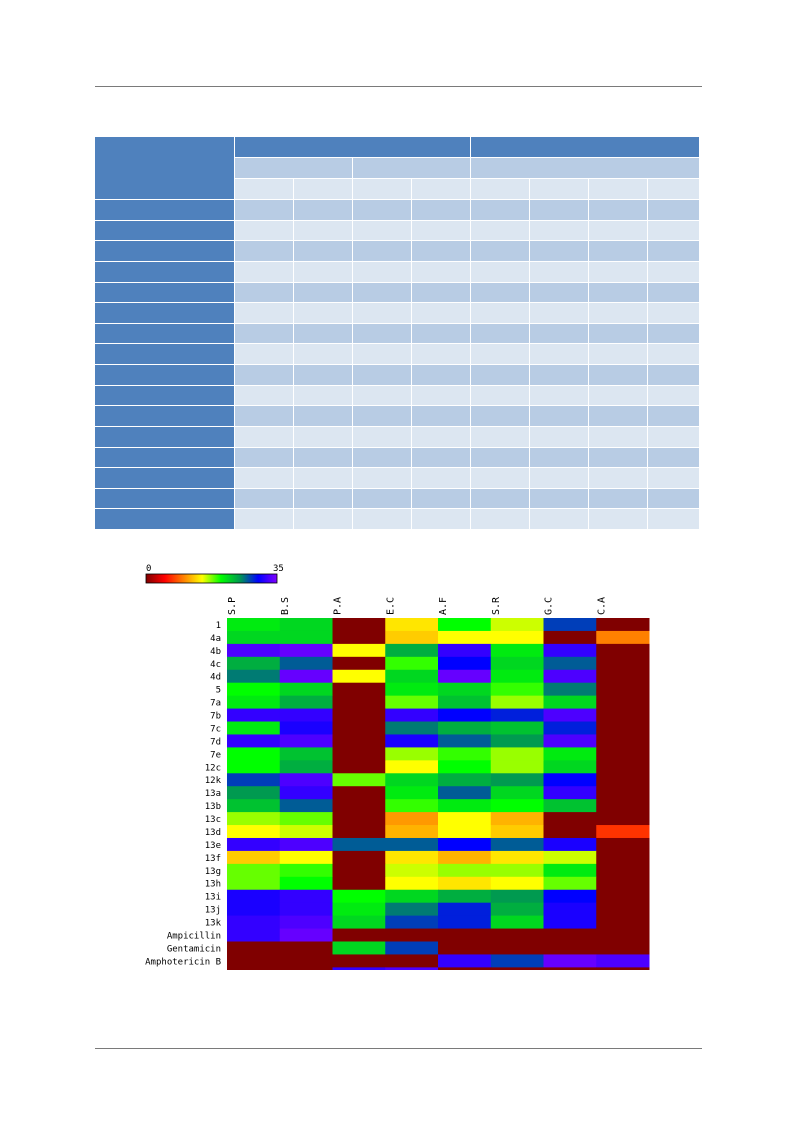  Describe the element at coordinates (215, 755) in the screenshot. I see `row-label: 7e` at that location.